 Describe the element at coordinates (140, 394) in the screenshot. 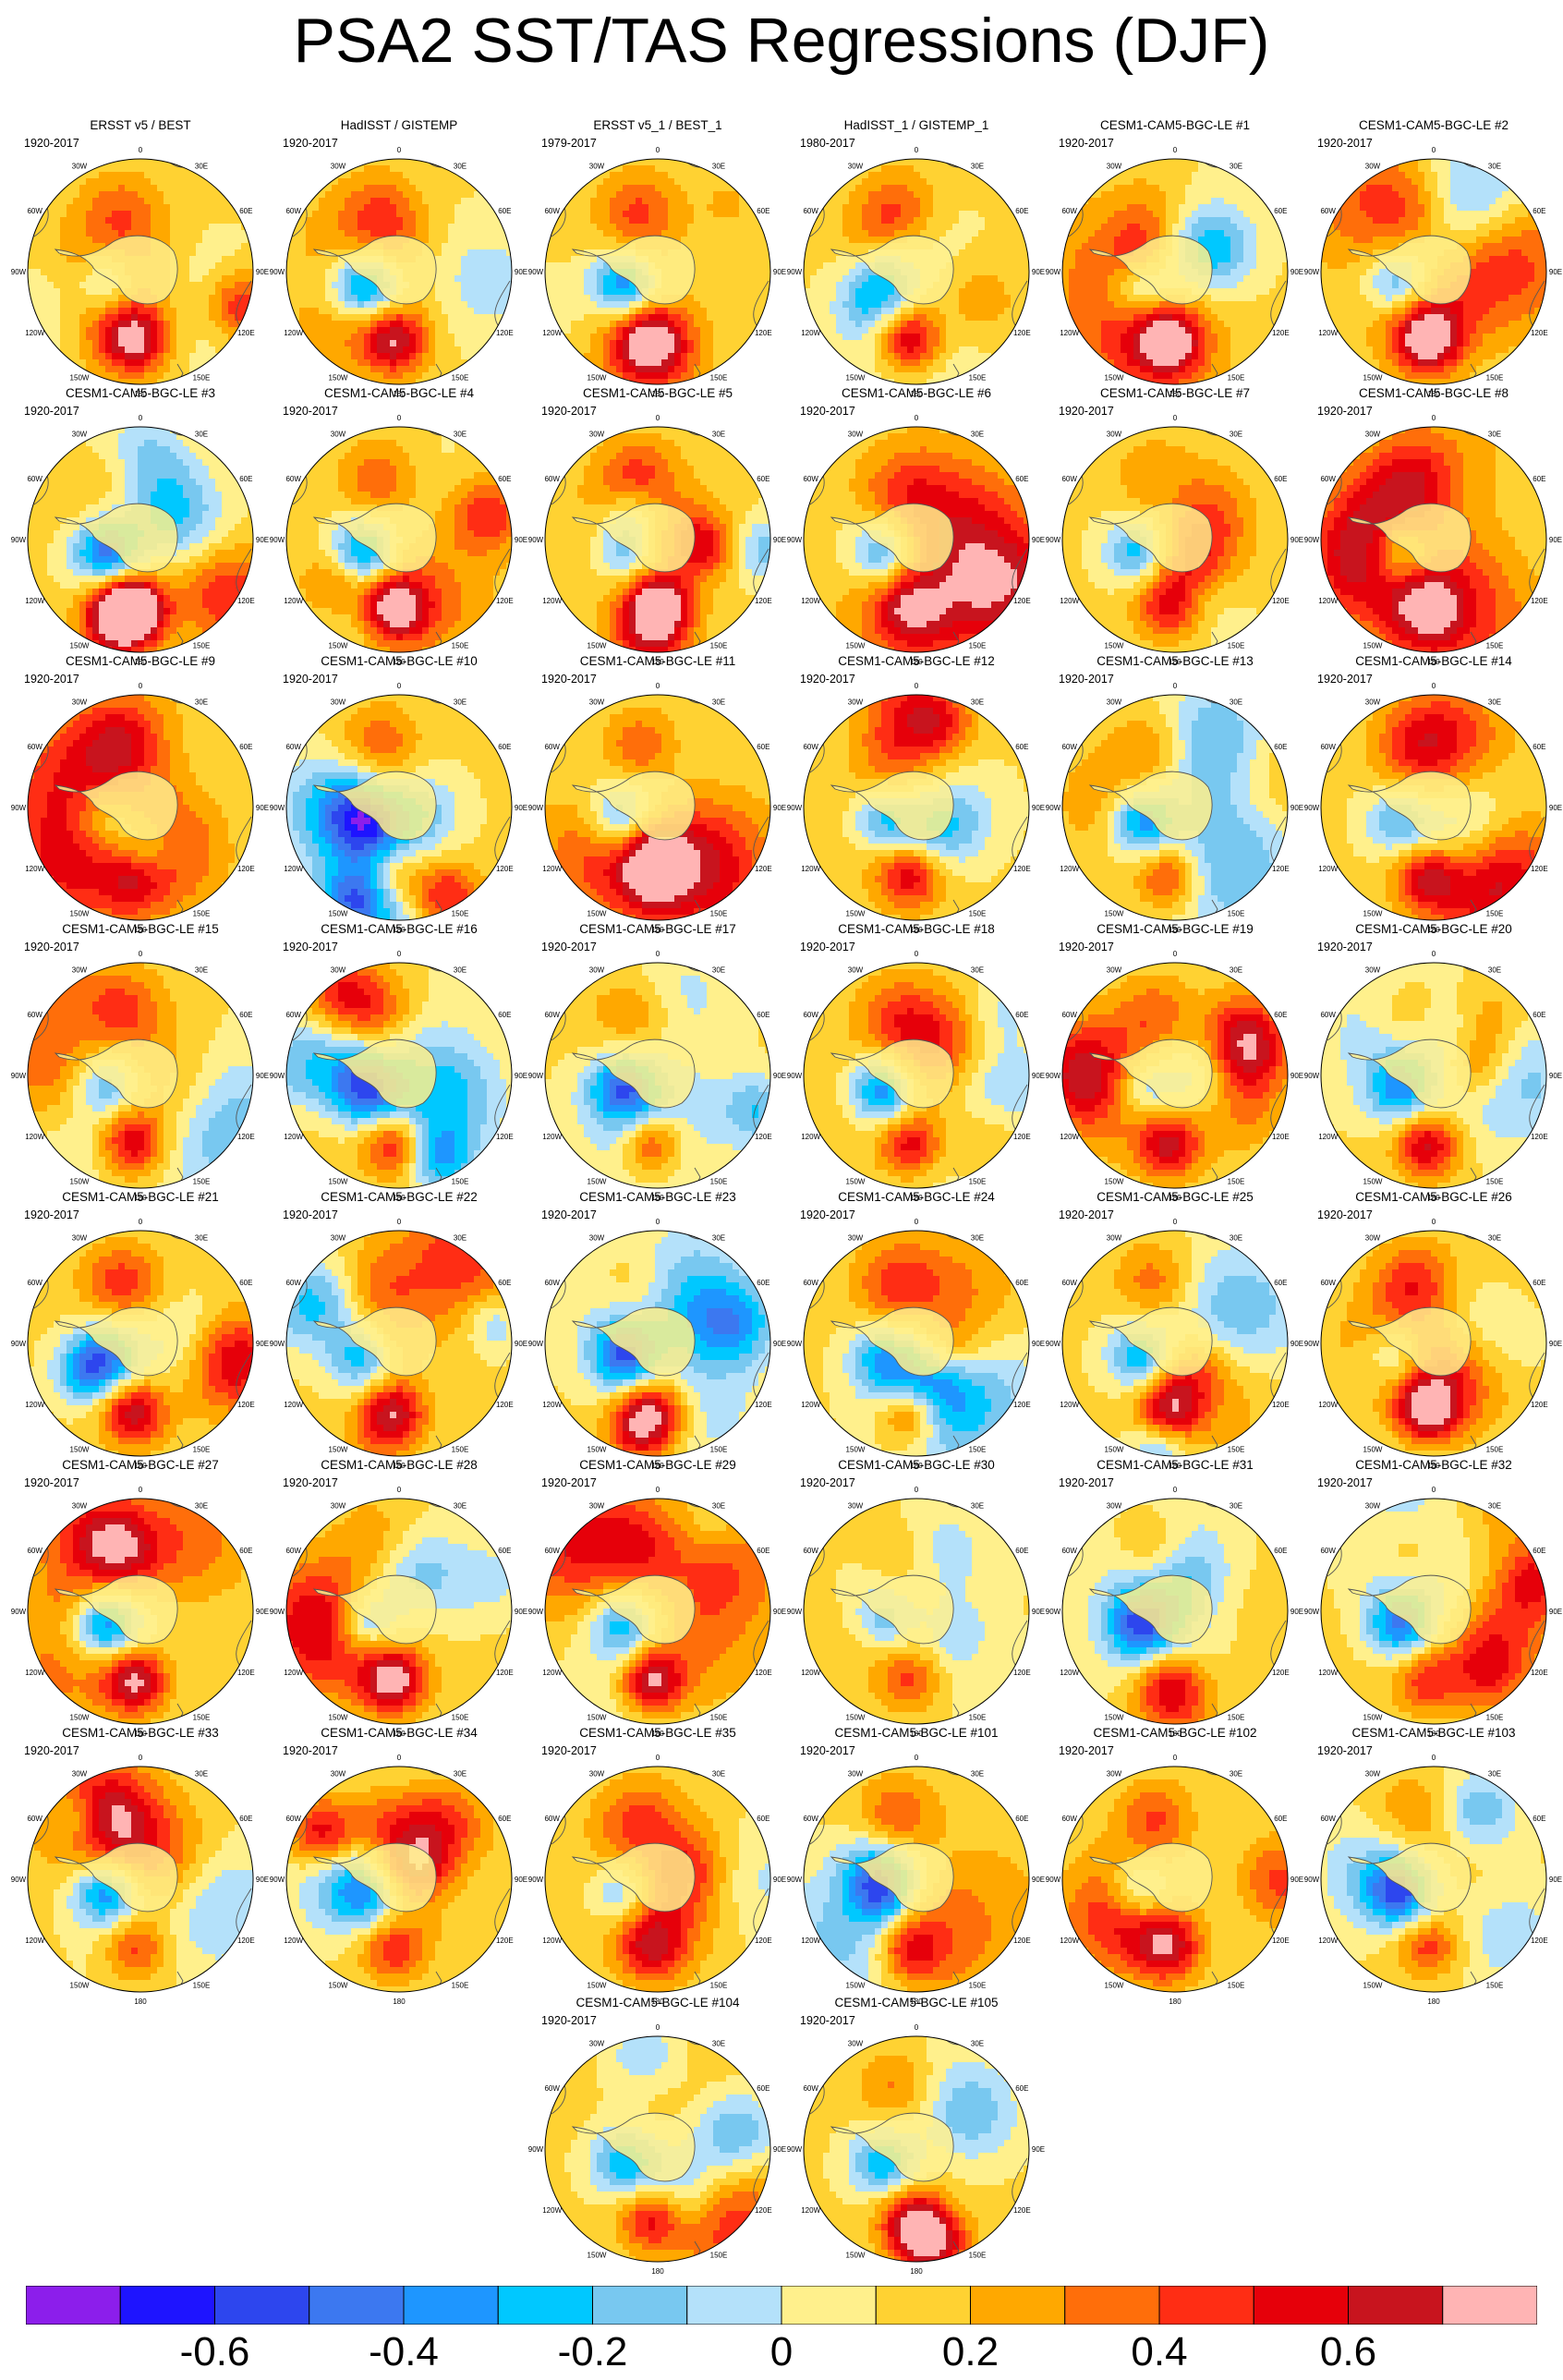

I see `longitude-label: 180` at that location.